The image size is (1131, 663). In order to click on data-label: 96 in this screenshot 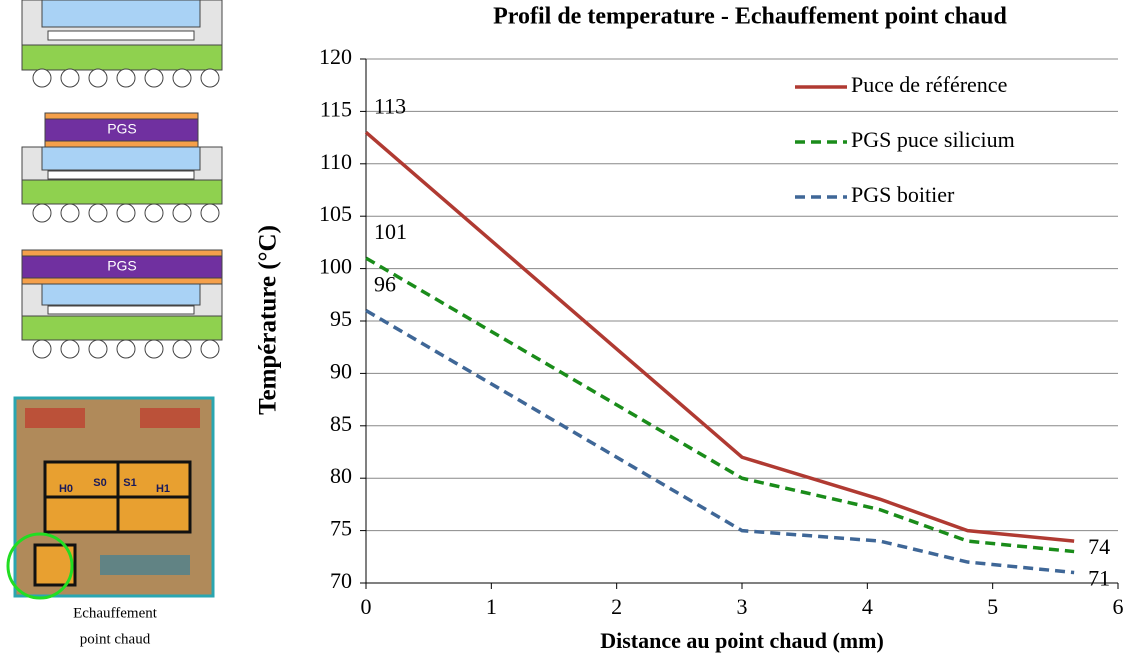, I will do `click(385, 284)`.